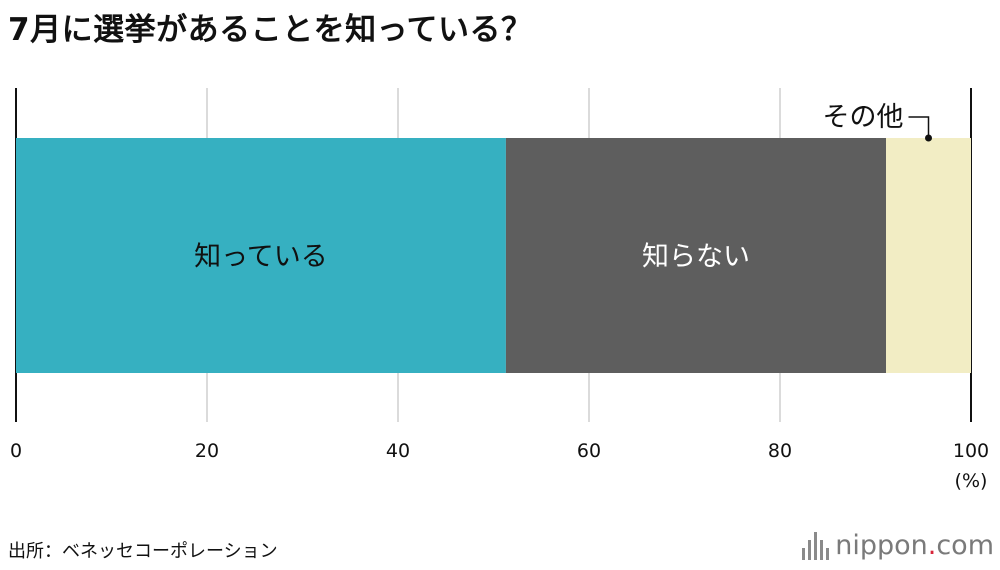 Image resolution: width=1000 pixels, height=570 pixels. Describe the element at coordinates (398, 451) in the screenshot. I see `x-tick-label-40: 40` at that location.